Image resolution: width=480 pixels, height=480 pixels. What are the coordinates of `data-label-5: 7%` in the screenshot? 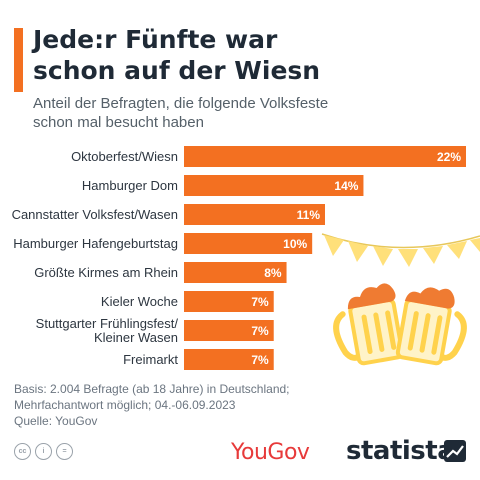 It's located at (260, 302).